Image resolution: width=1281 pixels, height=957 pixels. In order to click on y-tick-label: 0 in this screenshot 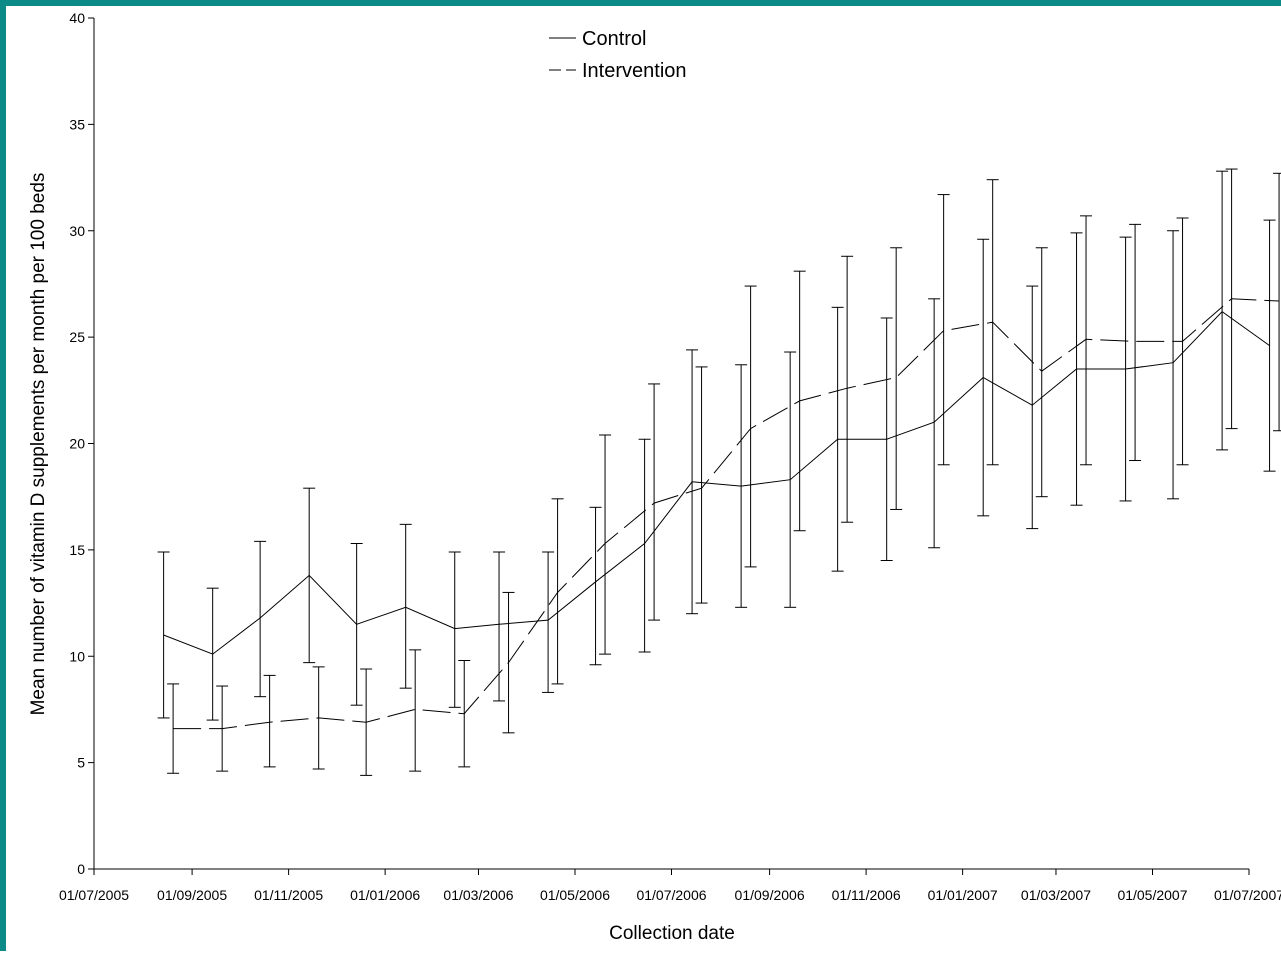, I will do `click(81, 869)`.